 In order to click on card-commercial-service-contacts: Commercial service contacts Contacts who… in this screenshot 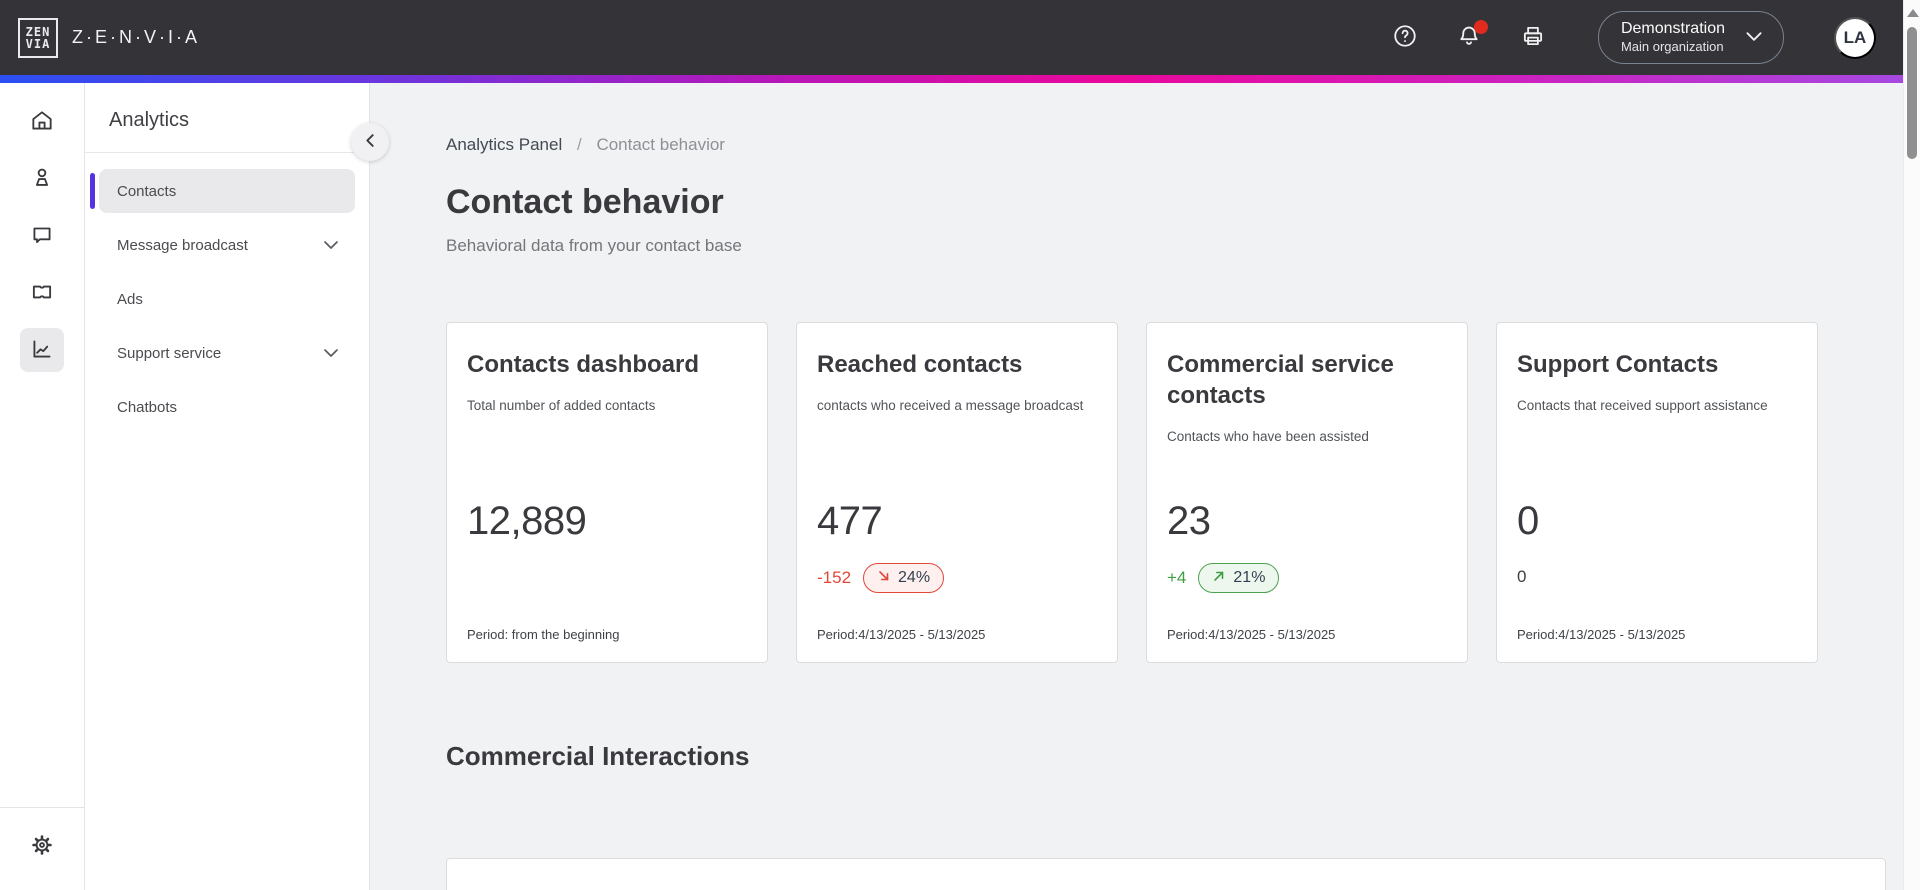, I will do `click(1307, 492)`.